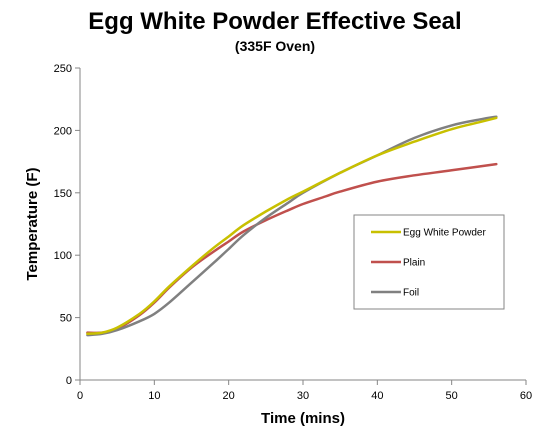 The width and height of the screenshot is (550, 434). What do you see at coordinates (414, 263) in the screenshot?
I see `legend-label-plain: Plain` at bounding box center [414, 263].